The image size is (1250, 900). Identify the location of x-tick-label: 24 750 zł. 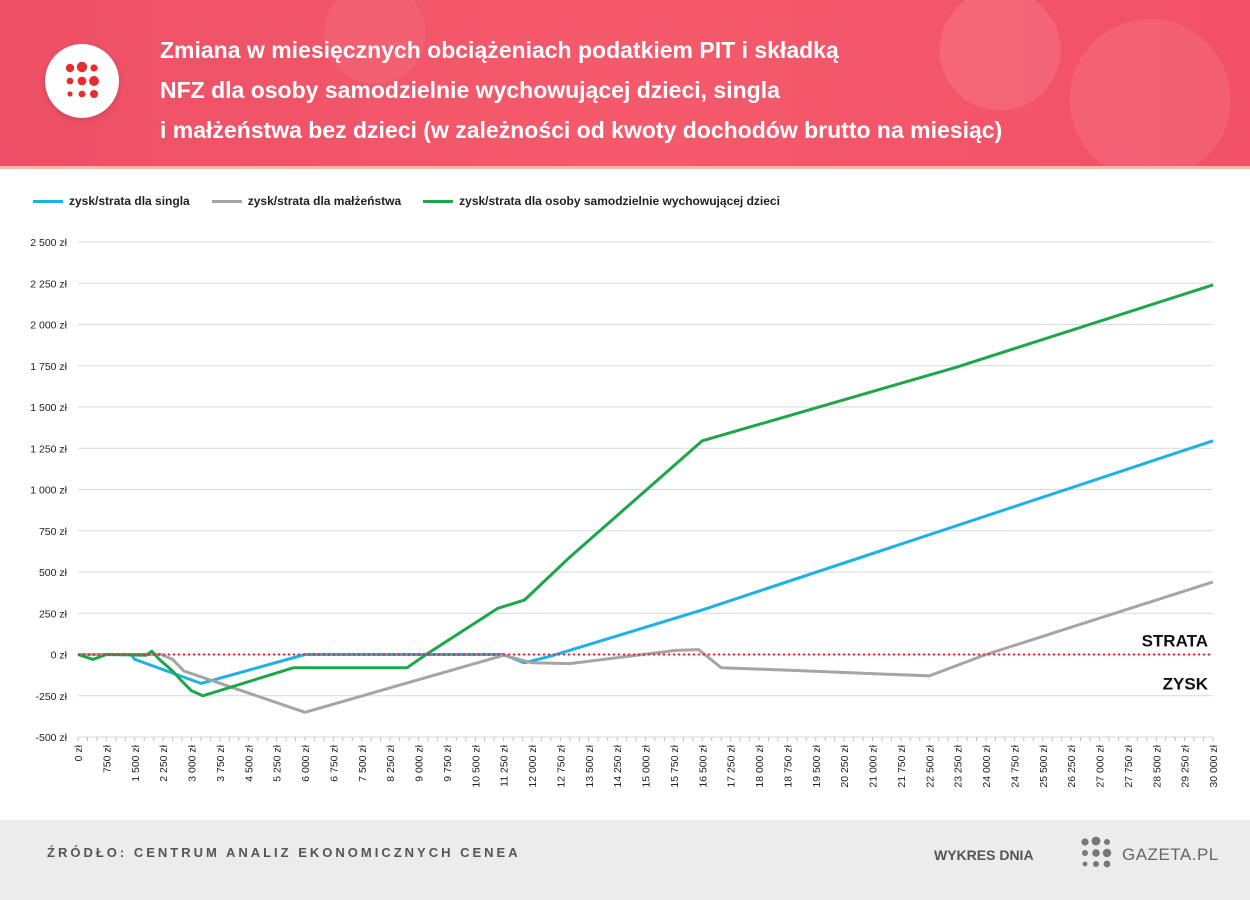
(1015, 765).